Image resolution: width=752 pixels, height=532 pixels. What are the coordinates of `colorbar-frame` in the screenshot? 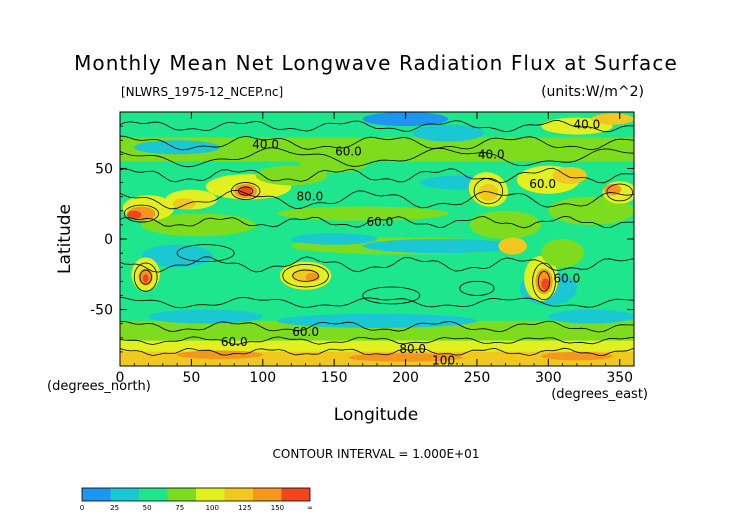 It's located at (196, 494).